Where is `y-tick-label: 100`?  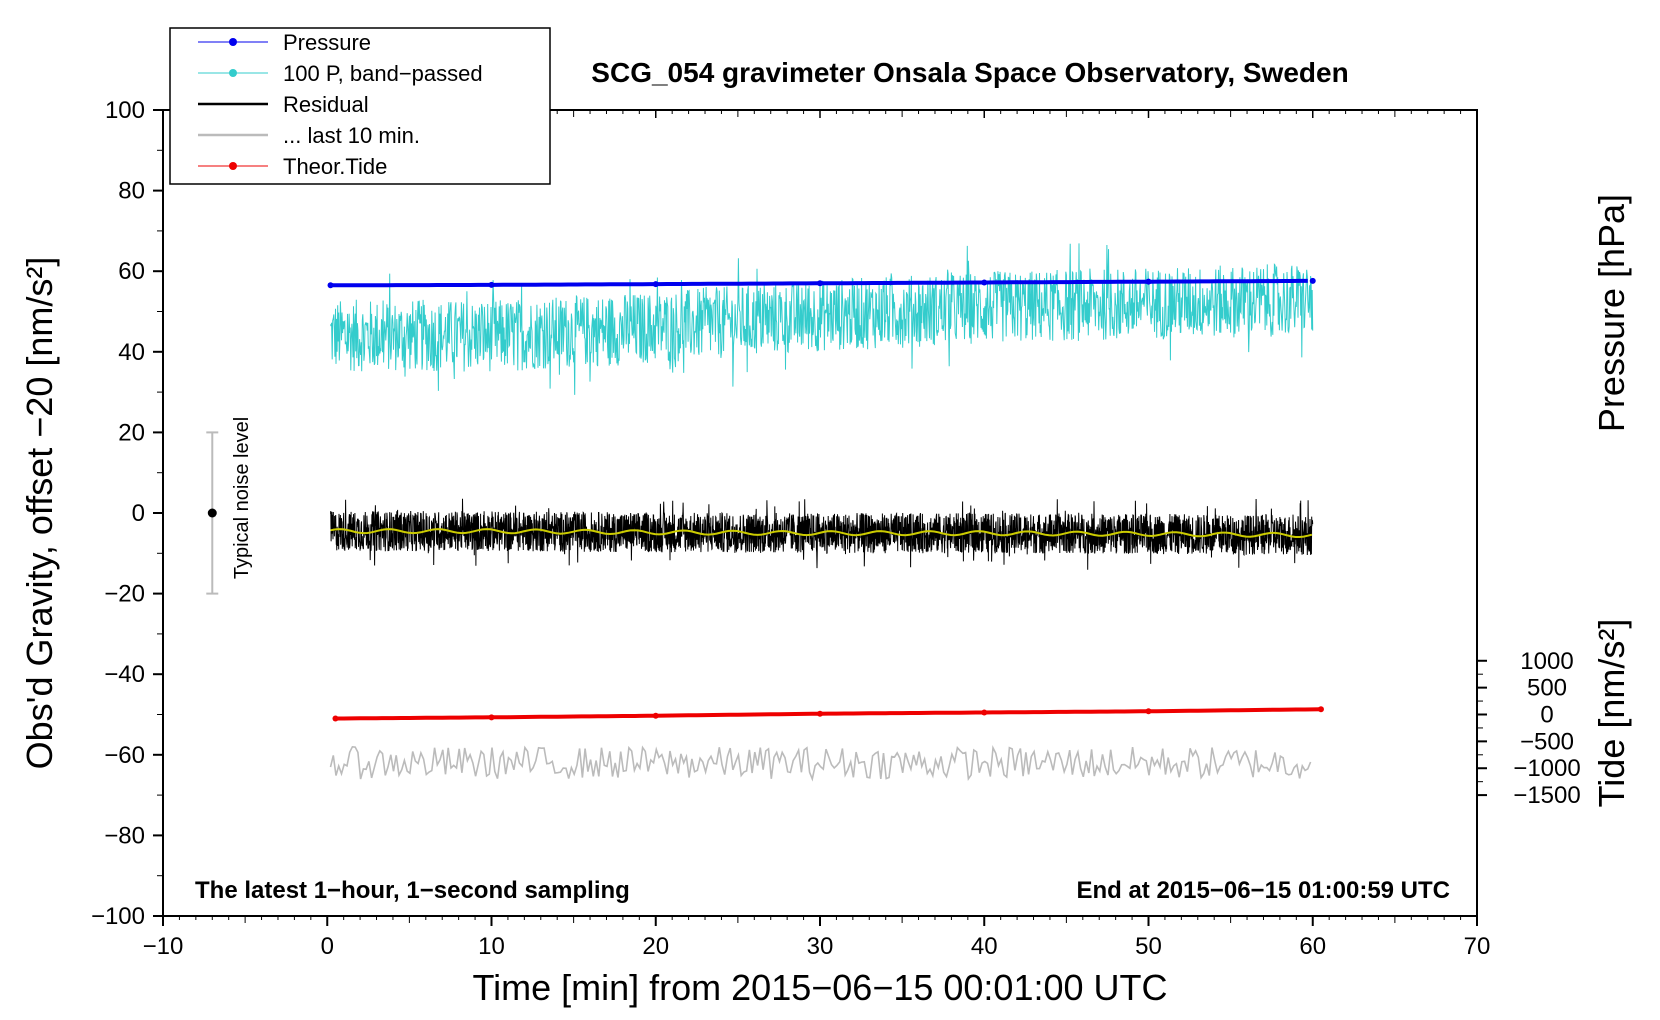 y-tick-label: 100 is located at coordinates (125, 110).